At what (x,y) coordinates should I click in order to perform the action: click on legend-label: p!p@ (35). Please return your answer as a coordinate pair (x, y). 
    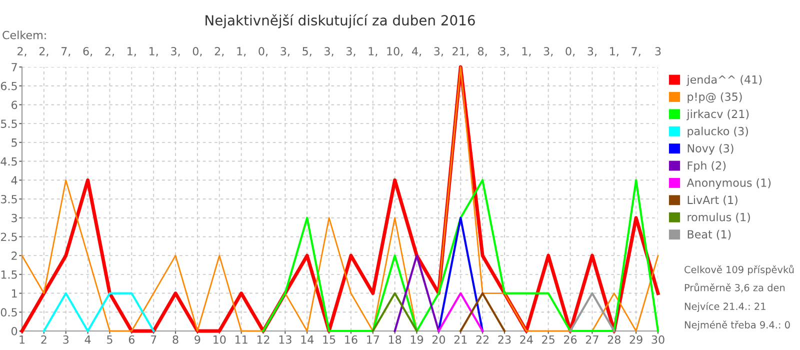
    Looking at the image, I should click on (715, 98).